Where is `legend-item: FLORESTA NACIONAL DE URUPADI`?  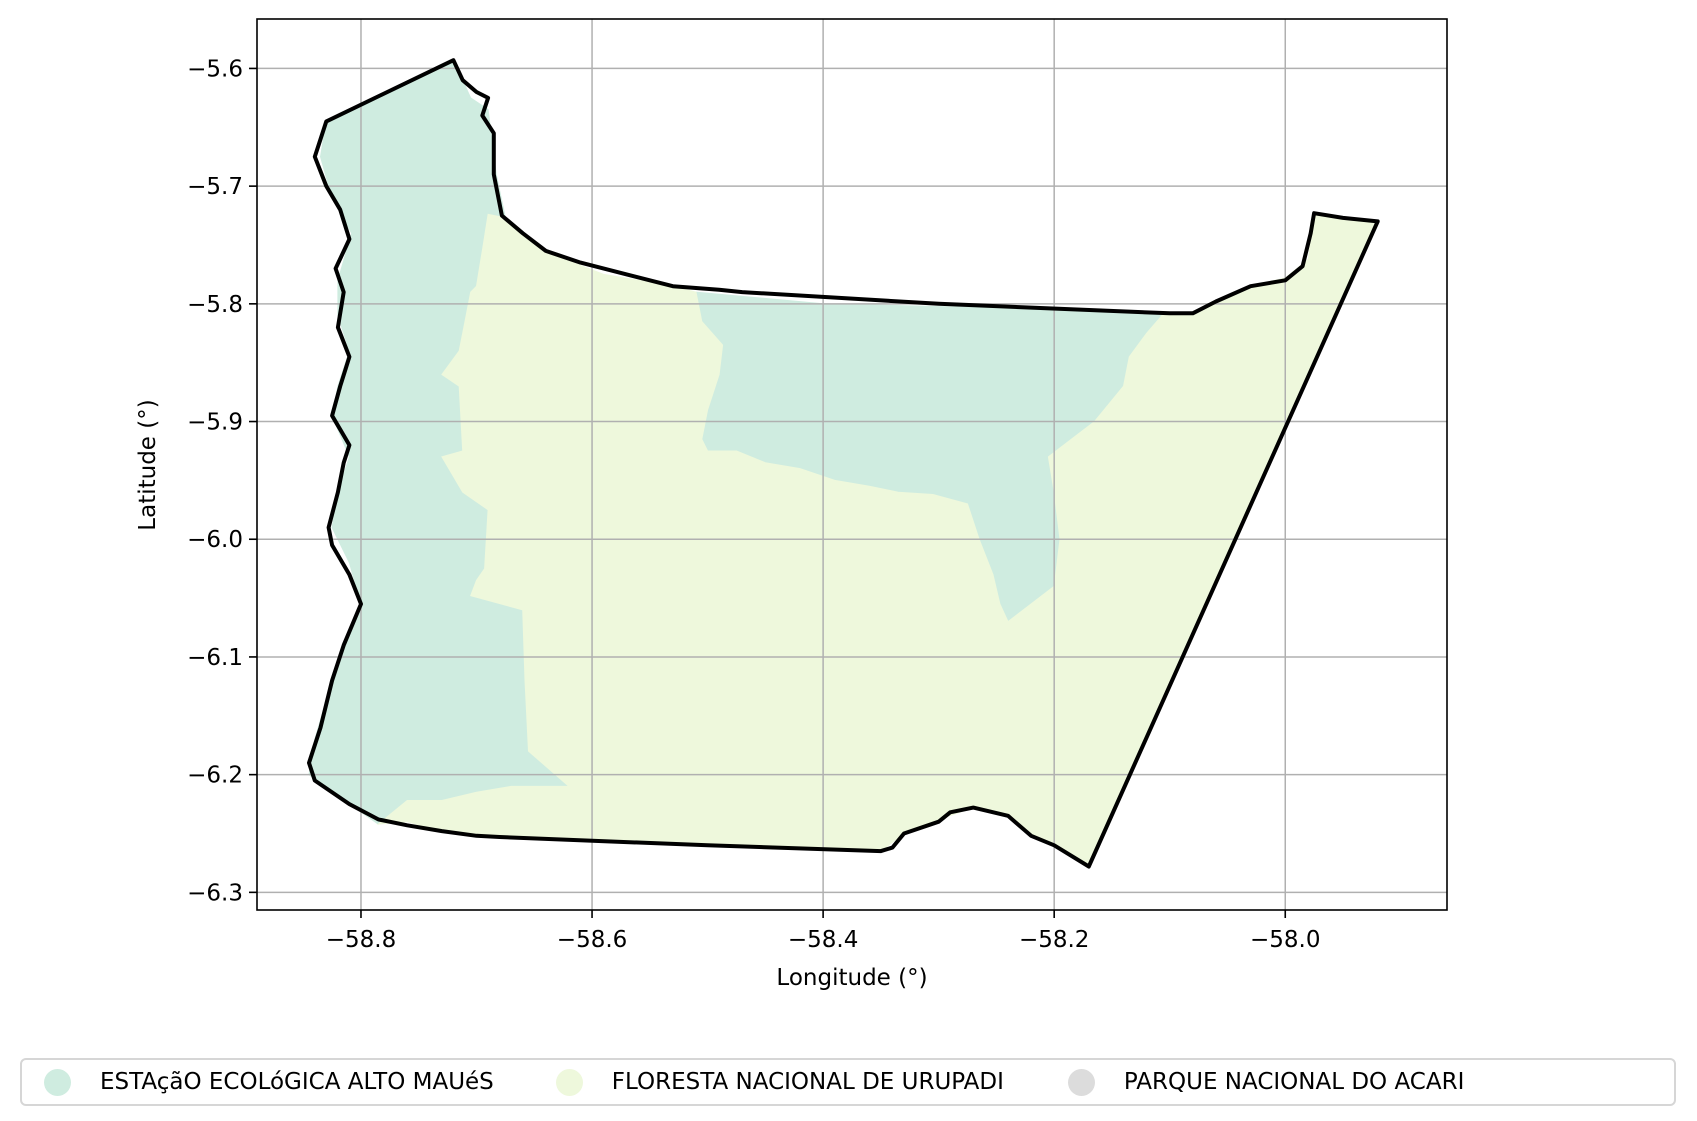
legend-item: FLORESTA NACIONAL DE URUPADI is located at coordinates (779, 1082).